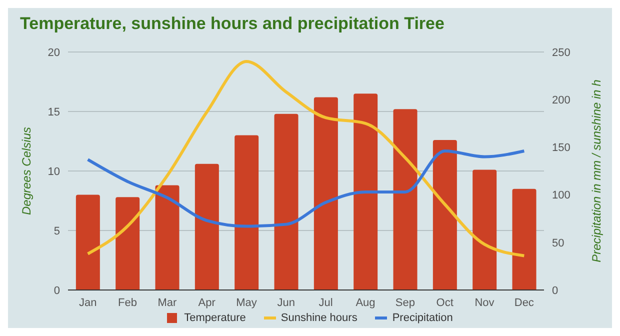  I want to click on x-tick-label: Jun, so click(286, 302).